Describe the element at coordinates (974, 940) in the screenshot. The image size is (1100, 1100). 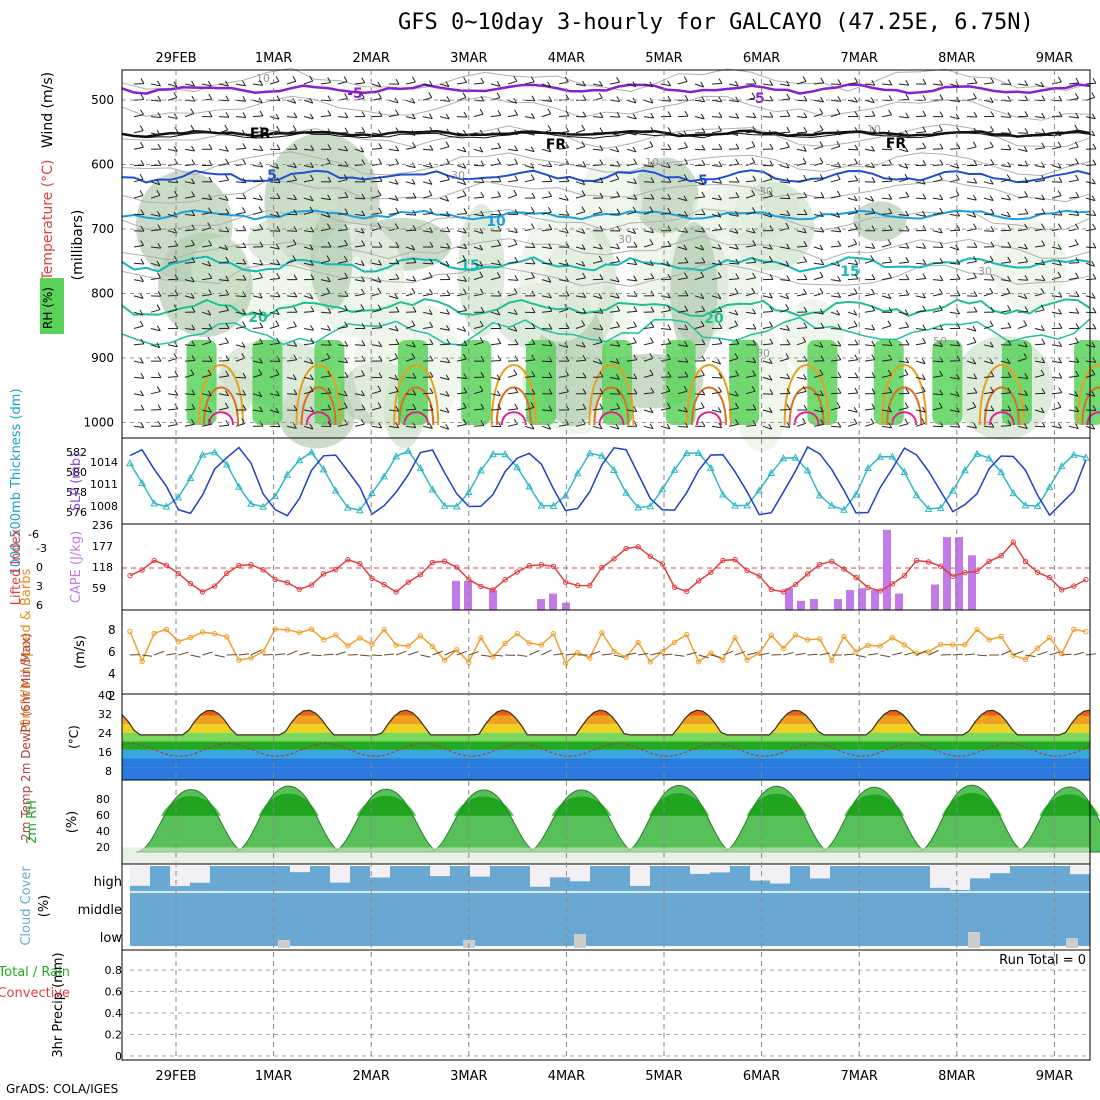
I see `low-cloud-gap` at that location.